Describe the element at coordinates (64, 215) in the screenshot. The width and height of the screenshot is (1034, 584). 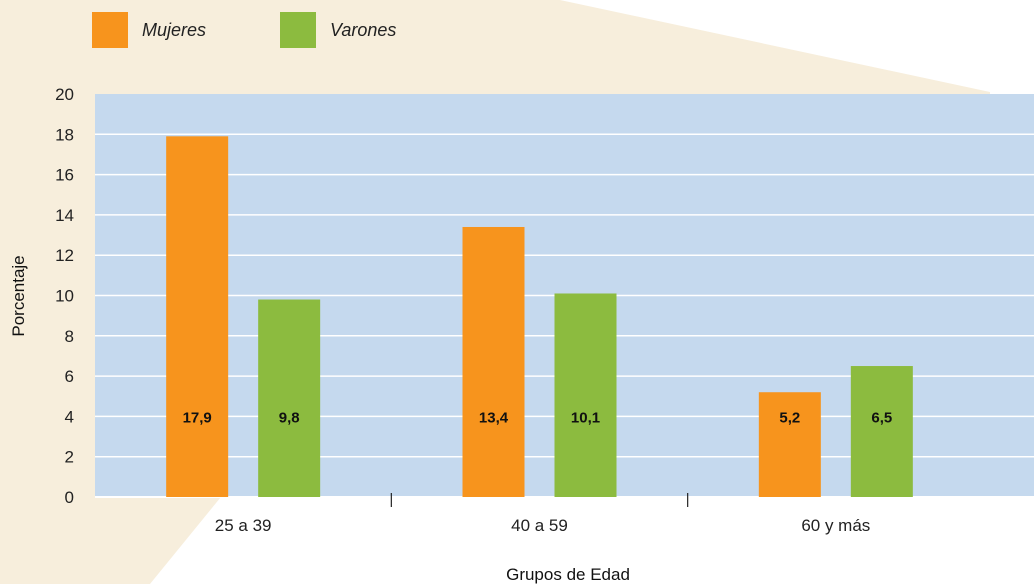
I see `y-tick-label: 14` at that location.